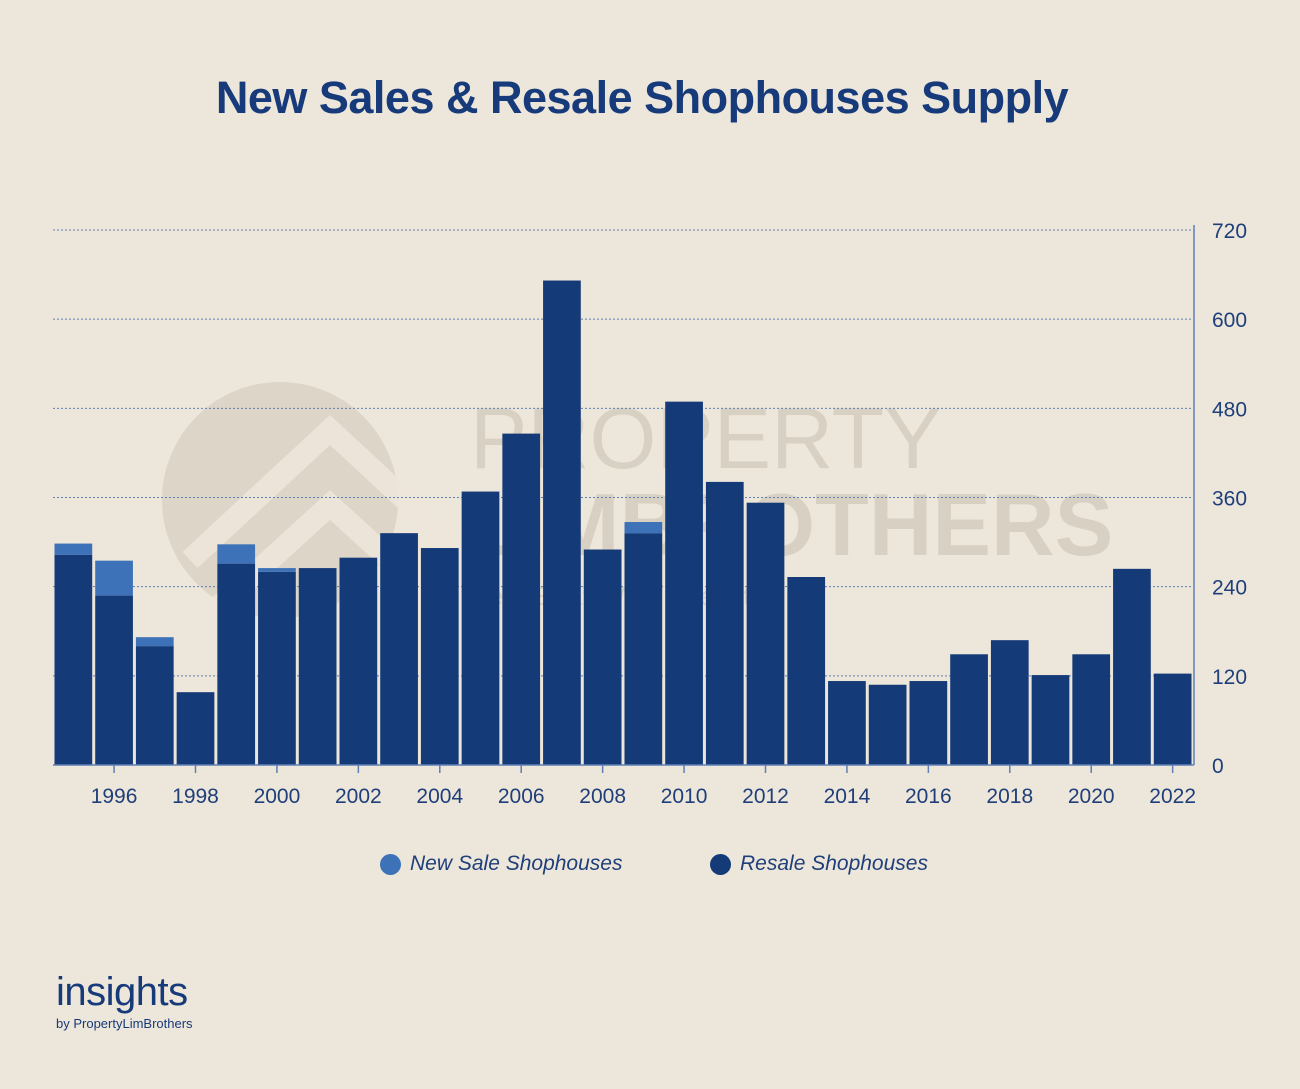  Describe the element at coordinates (1229, 677) in the screenshot. I see `y-tick-label: 120` at that location.